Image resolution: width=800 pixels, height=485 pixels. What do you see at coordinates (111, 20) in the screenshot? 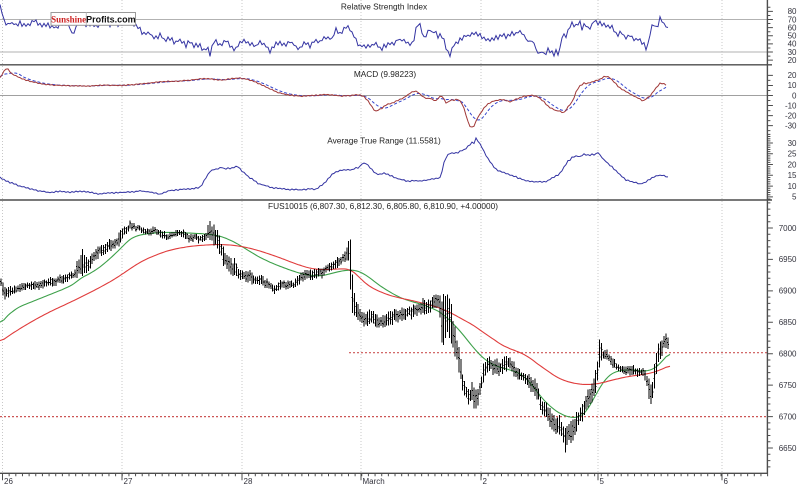
I see `svg-text: Profits.com` at bounding box center [111, 20].